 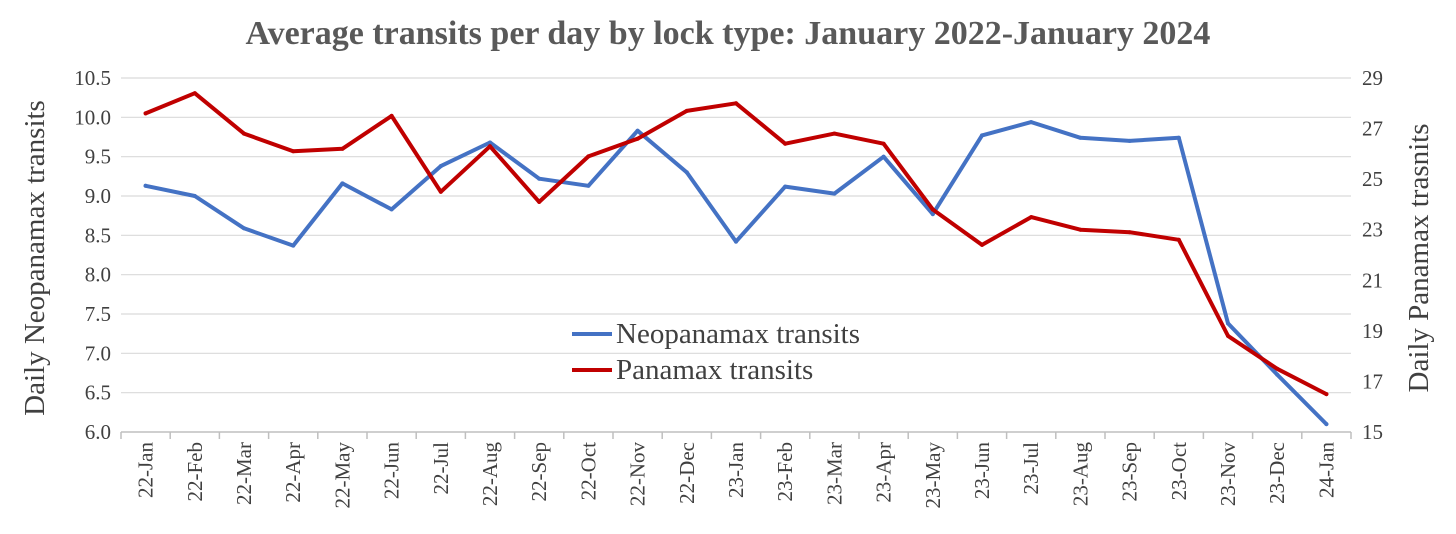 What do you see at coordinates (92, 117) in the screenshot?
I see `y-tick-label: 10.0` at bounding box center [92, 117].